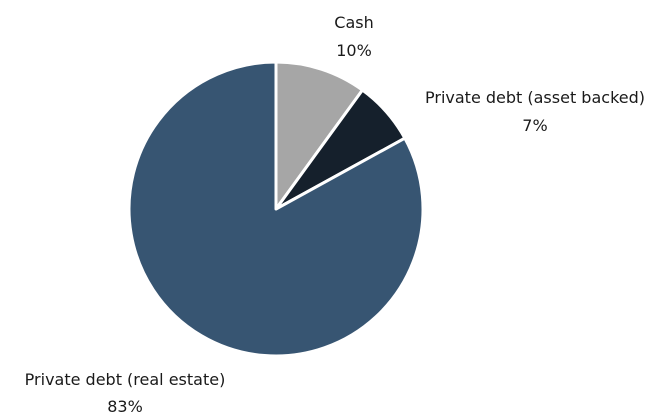  I want to click on slice-label-private-debt-asset-backed: Private debt (asset backed), so click(535, 97).